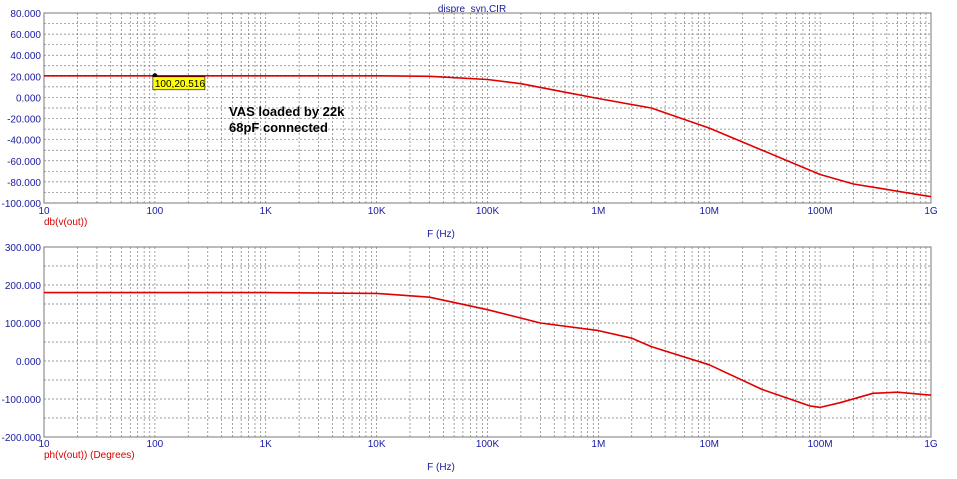  What do you see at coordinates (23, 286) in the screenshot?
I see `y-tick-label: 200.000` at bounding box center [23, 286].